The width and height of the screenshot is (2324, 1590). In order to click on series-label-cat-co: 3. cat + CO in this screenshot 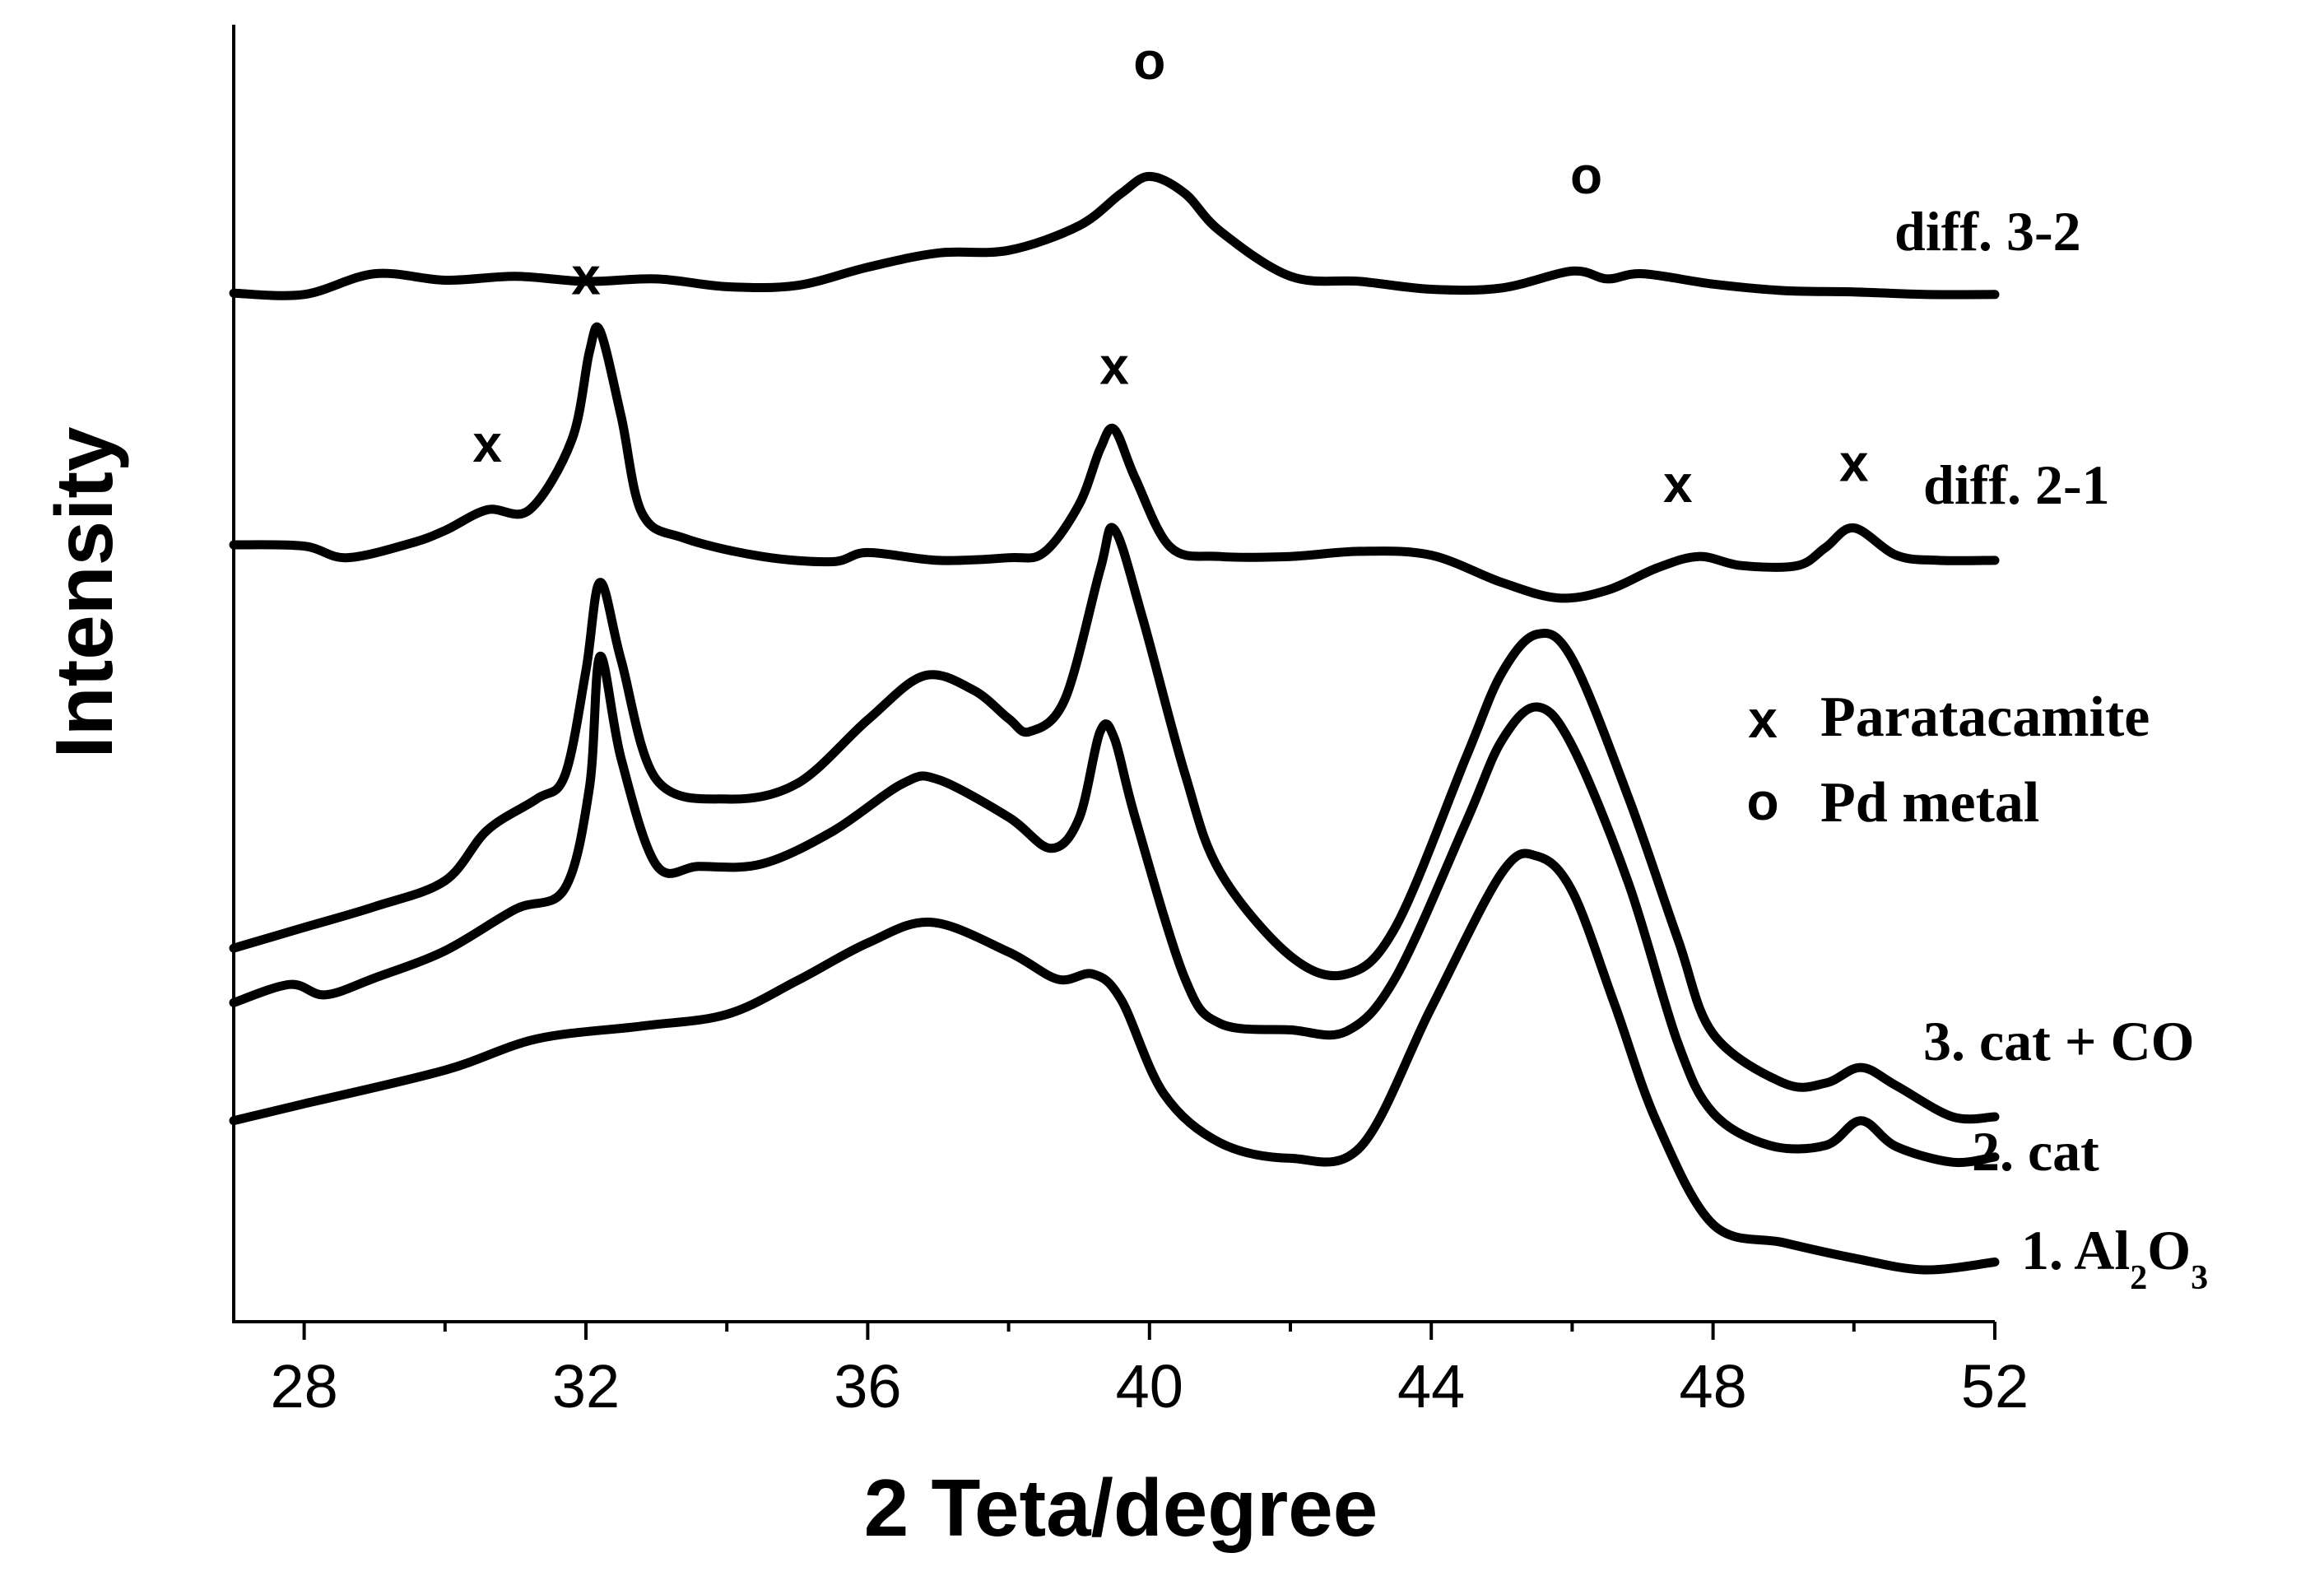, I will do `click(2059, 1041)`.